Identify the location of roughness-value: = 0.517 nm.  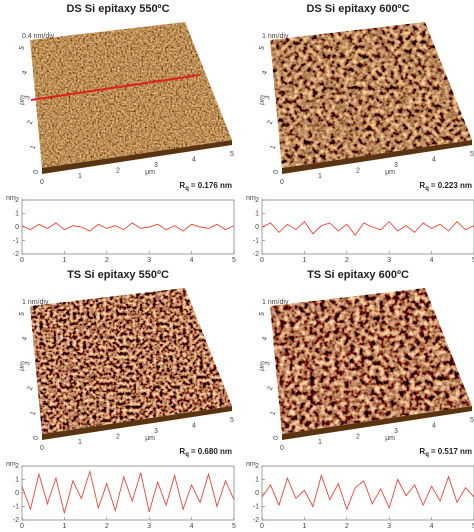
(451, 451).